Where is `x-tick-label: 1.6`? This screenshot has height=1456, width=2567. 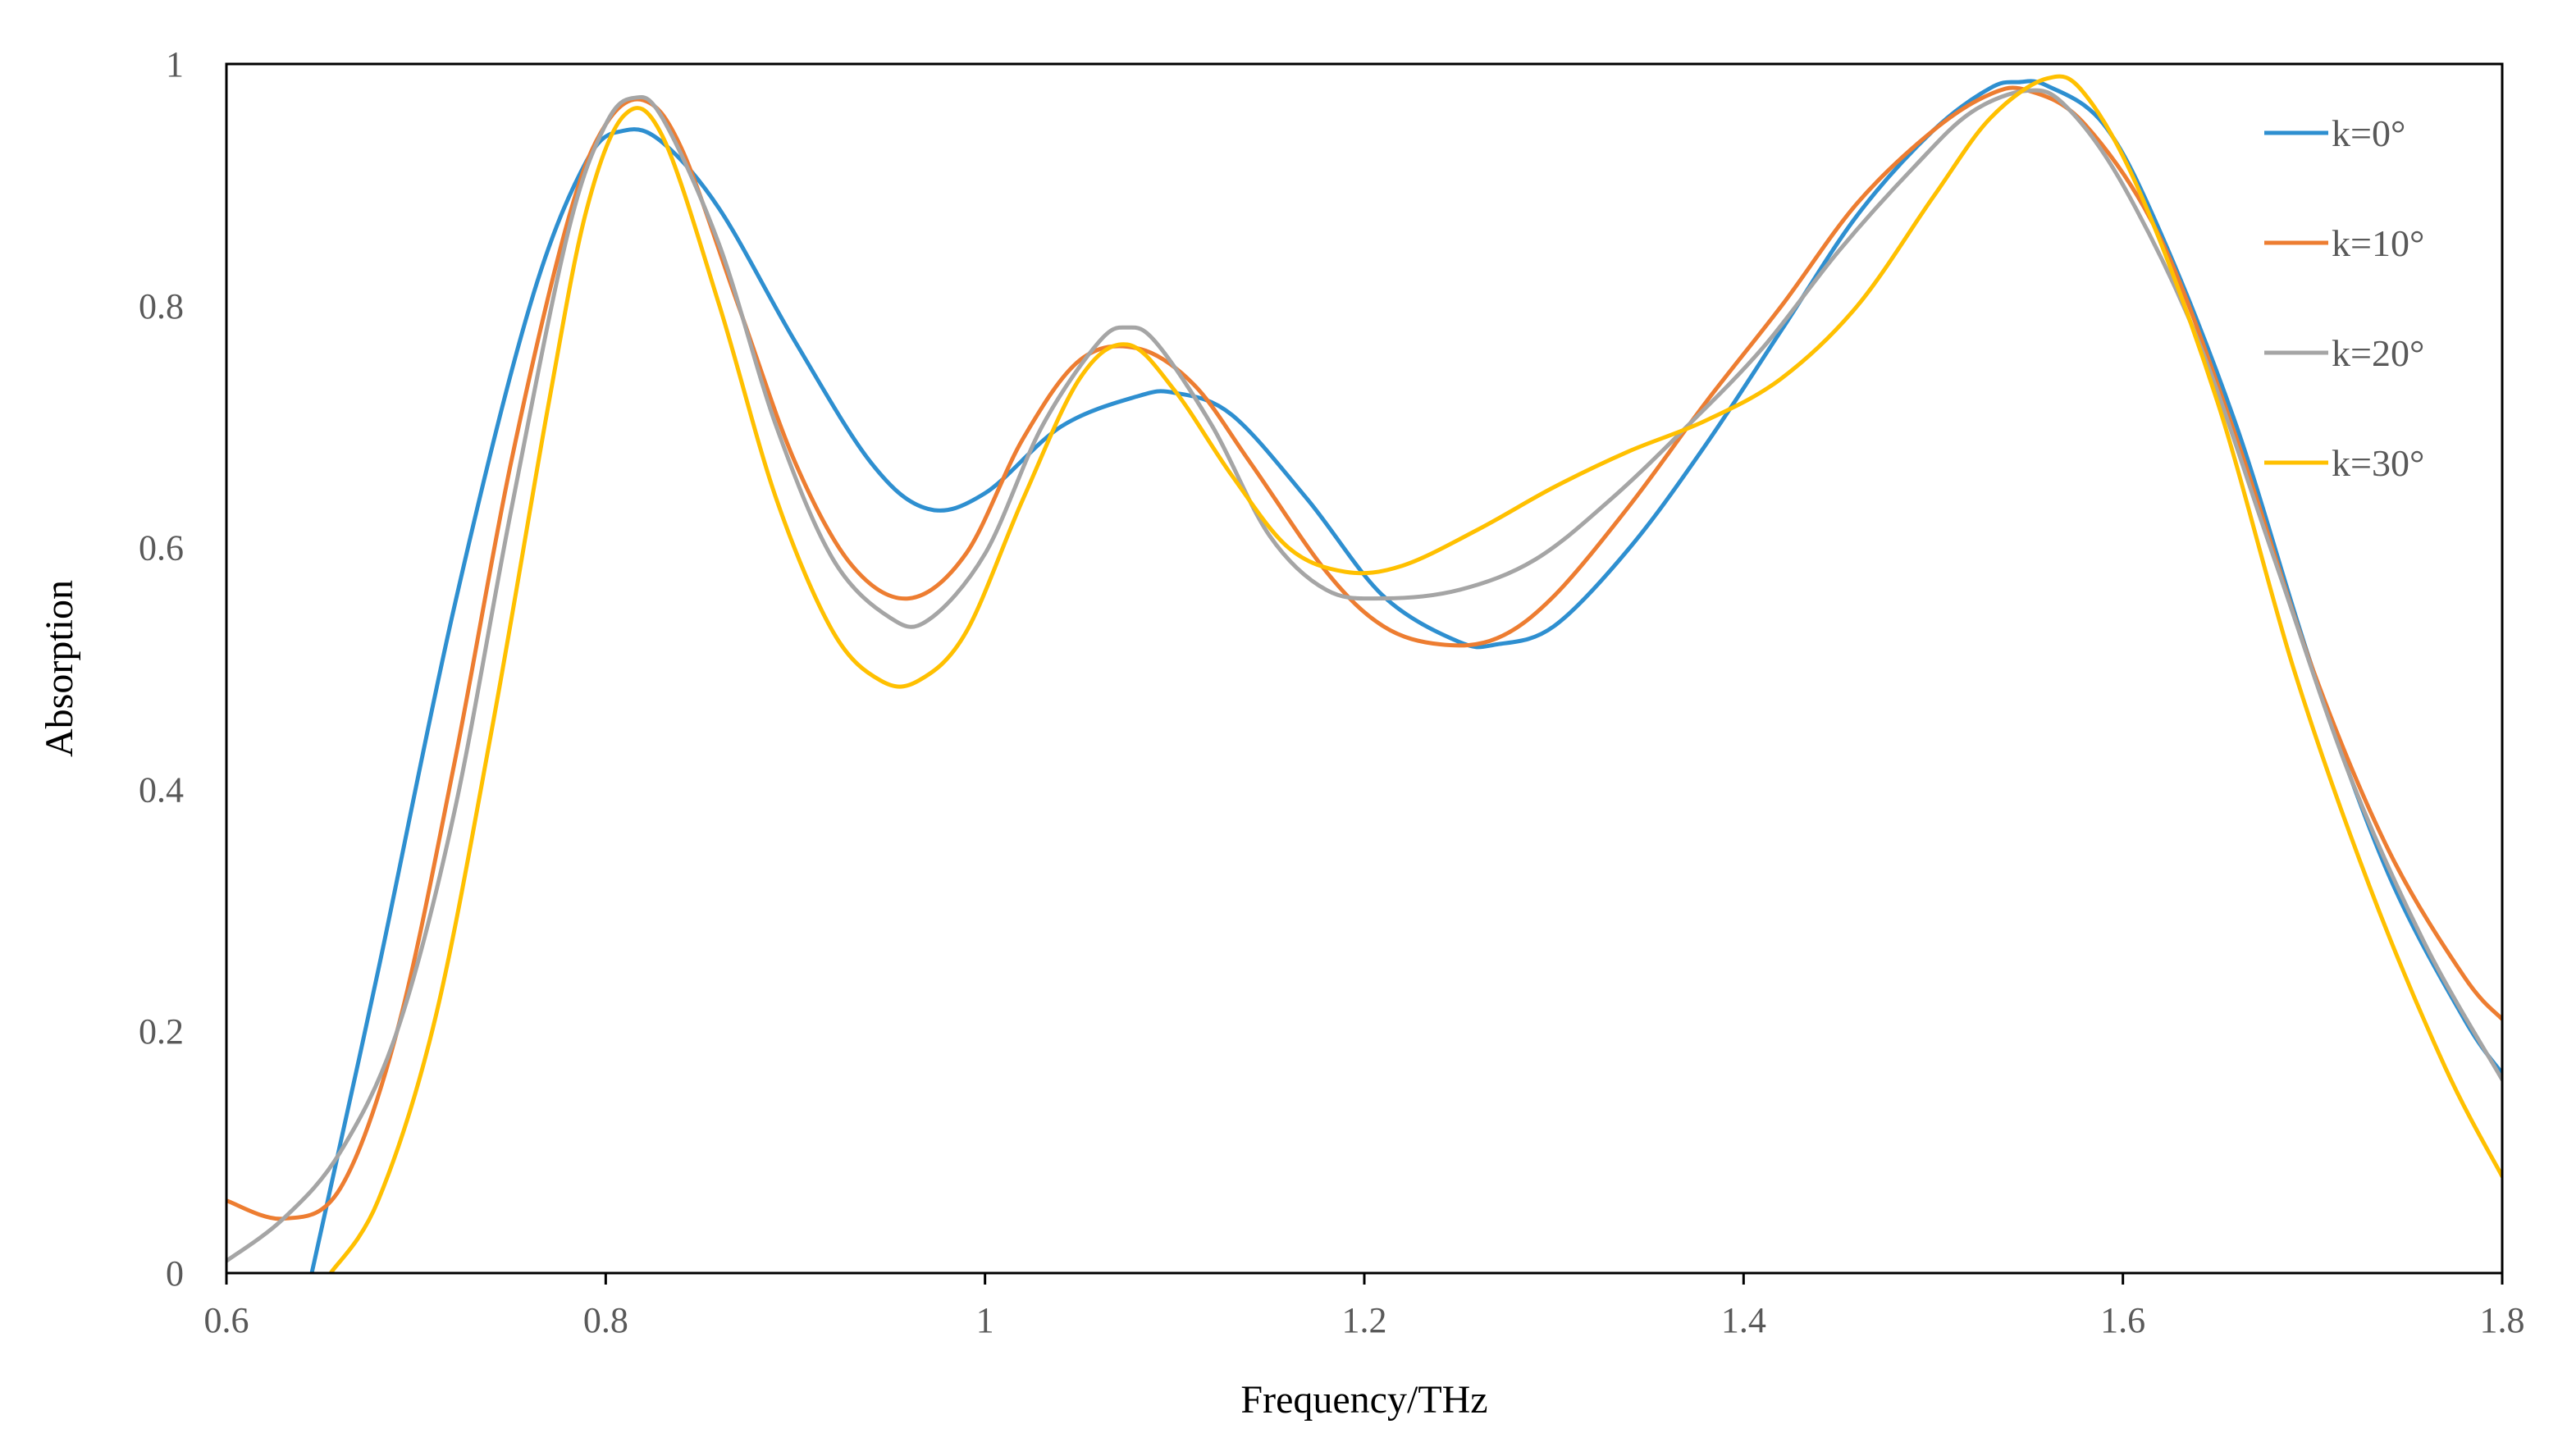
x-tick-label: 1.6 is located at coordinates (2122, 1320).